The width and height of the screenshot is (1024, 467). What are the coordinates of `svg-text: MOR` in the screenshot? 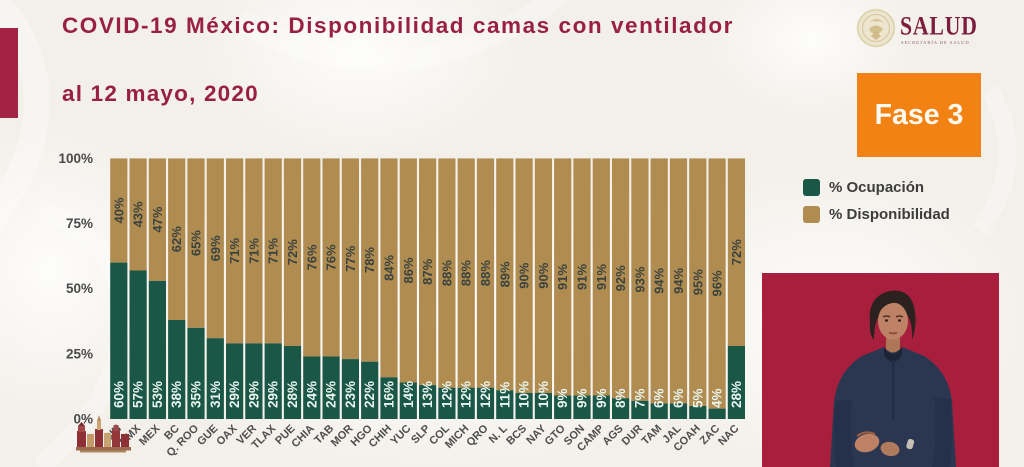 It's located at (342, 436).